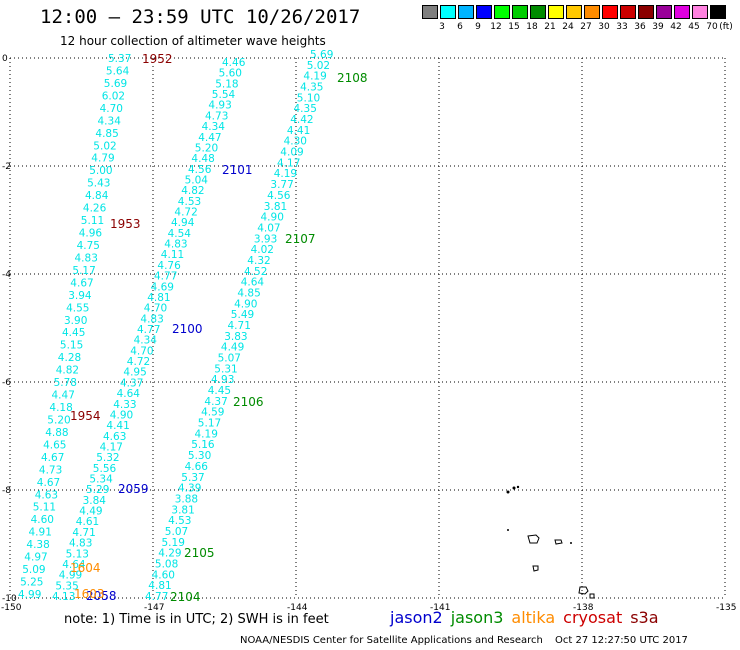 Image resolution: width=740 pixels, height=650 pixels. Describe the element at coordinates (35, 558) in the screenshot. I see `wave-height-value: 4.97` at that location.